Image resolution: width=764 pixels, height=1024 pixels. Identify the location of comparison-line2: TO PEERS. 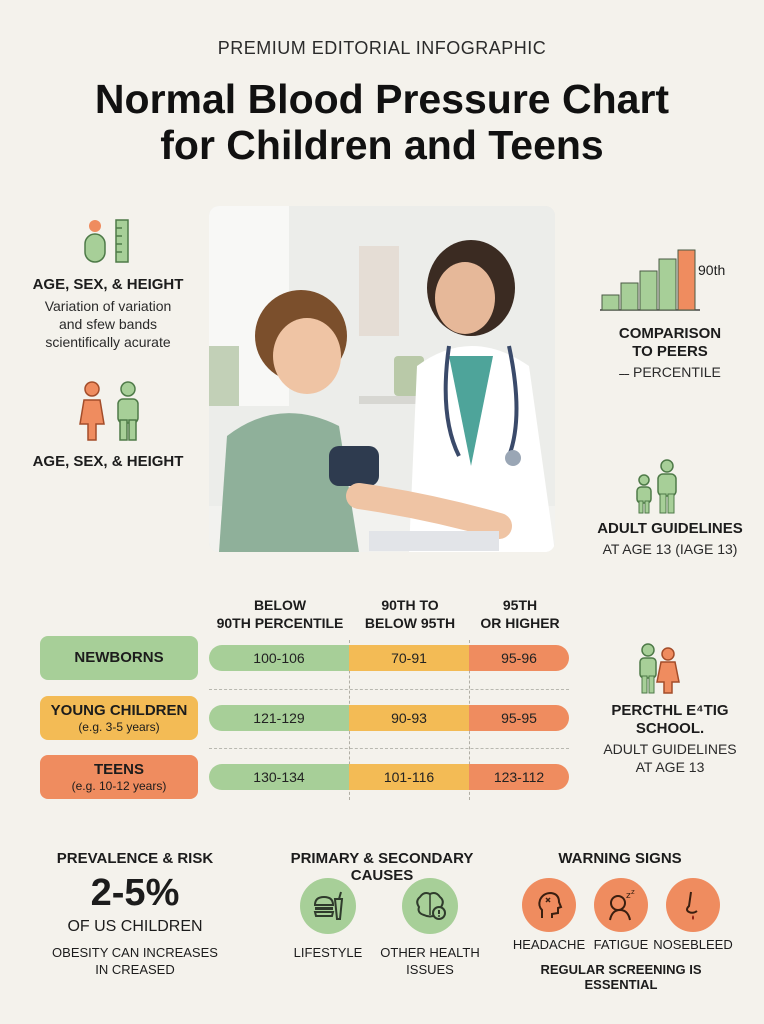
(670, 351).